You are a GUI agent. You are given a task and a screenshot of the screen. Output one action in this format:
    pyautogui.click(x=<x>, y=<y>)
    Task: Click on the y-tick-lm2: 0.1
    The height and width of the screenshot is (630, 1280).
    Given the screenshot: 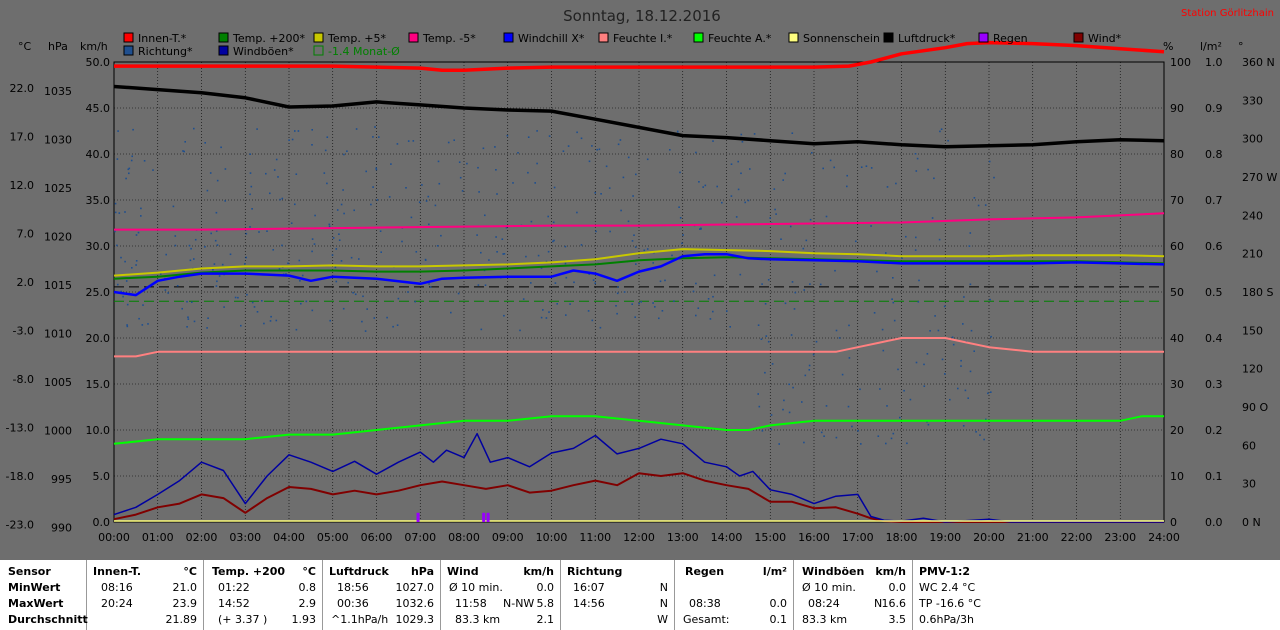 What is the action you would take?
    pyautogui.click(x=1214, y=476)
    